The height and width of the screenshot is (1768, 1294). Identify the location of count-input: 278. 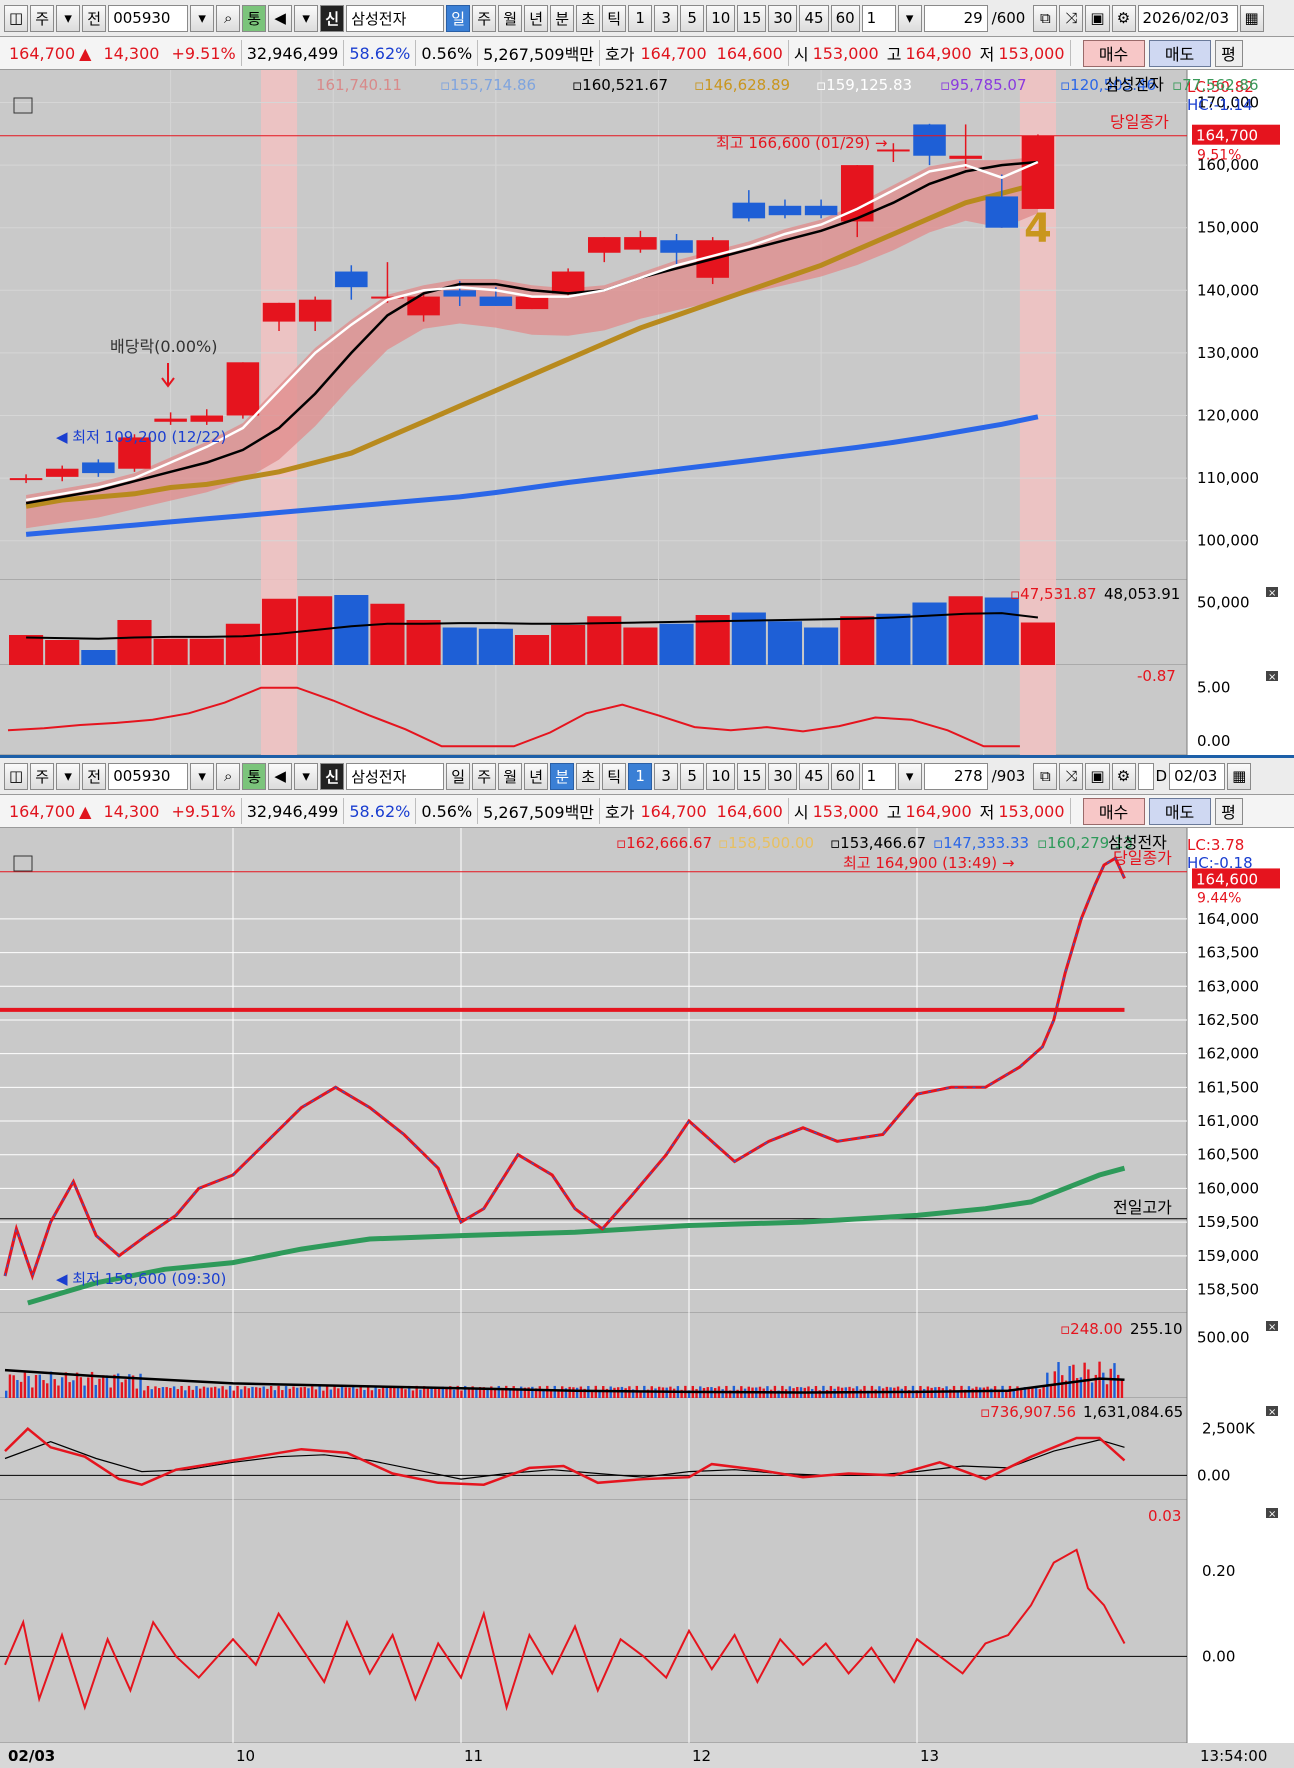
(955, 776).